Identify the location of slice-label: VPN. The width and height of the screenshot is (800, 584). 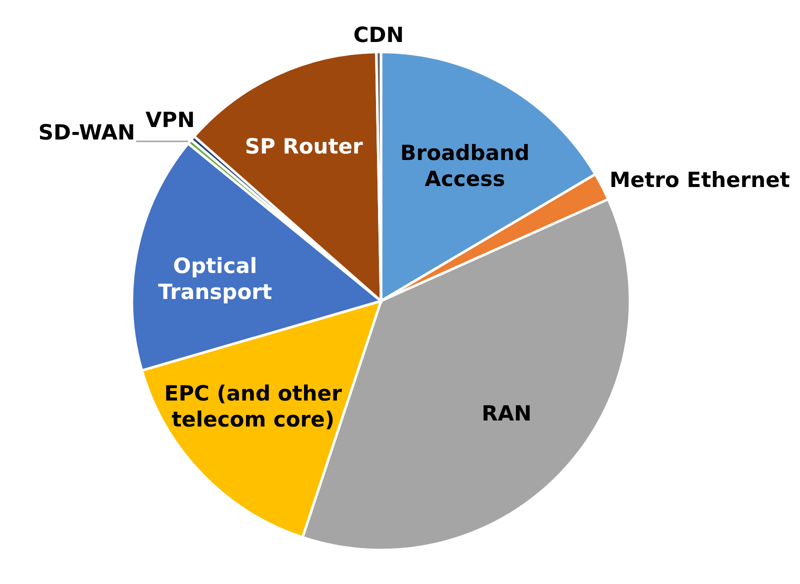
(170, 120).